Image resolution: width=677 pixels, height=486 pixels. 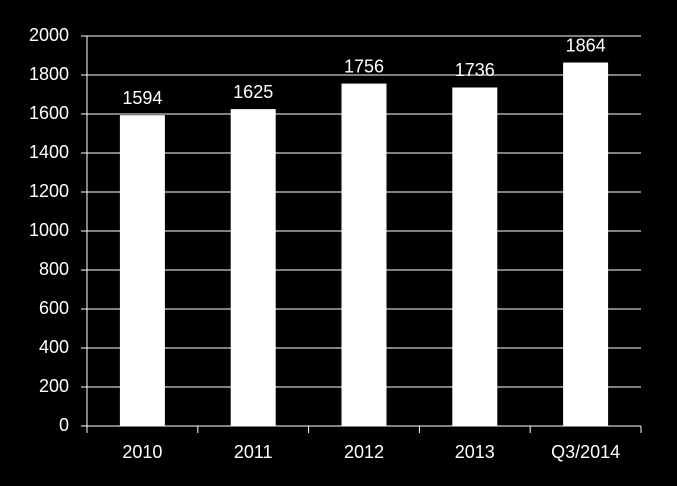 I want to click on x-tick-label: 2012, so click(x=364, y=452).